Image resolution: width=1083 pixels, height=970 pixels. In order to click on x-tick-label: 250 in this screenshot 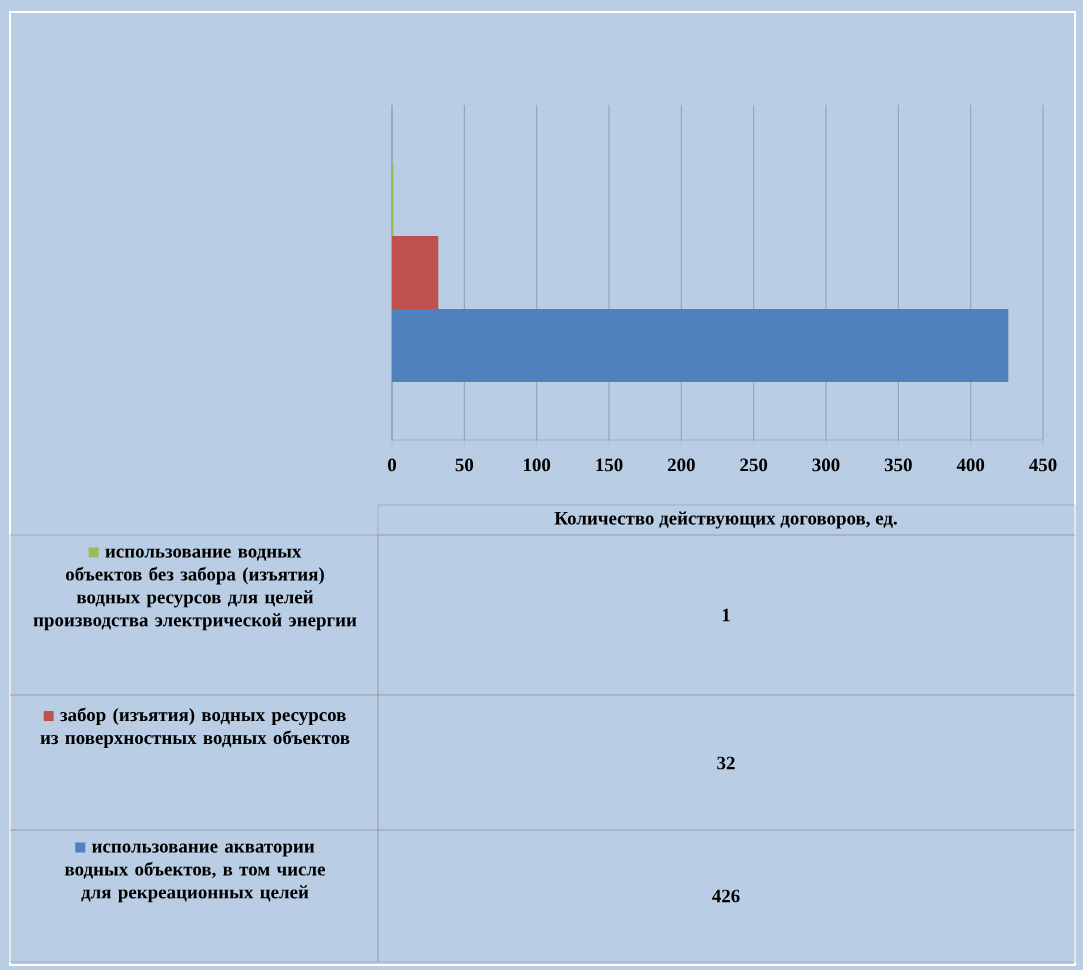, I will do `click(754, 465)`.